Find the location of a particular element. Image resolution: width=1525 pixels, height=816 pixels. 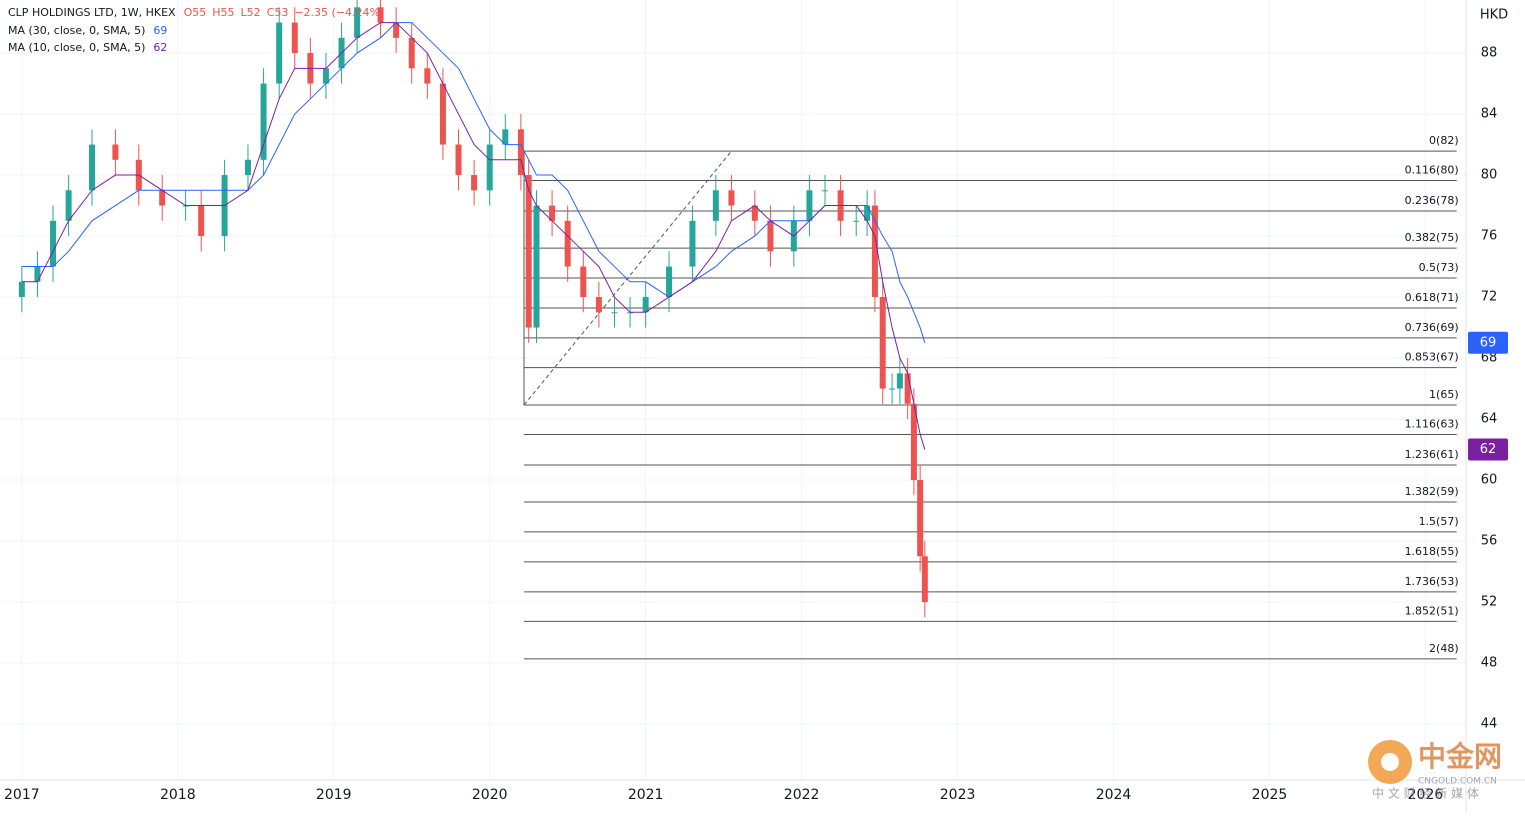

ohlc-value: L52 is located at coordinates (251, 12).